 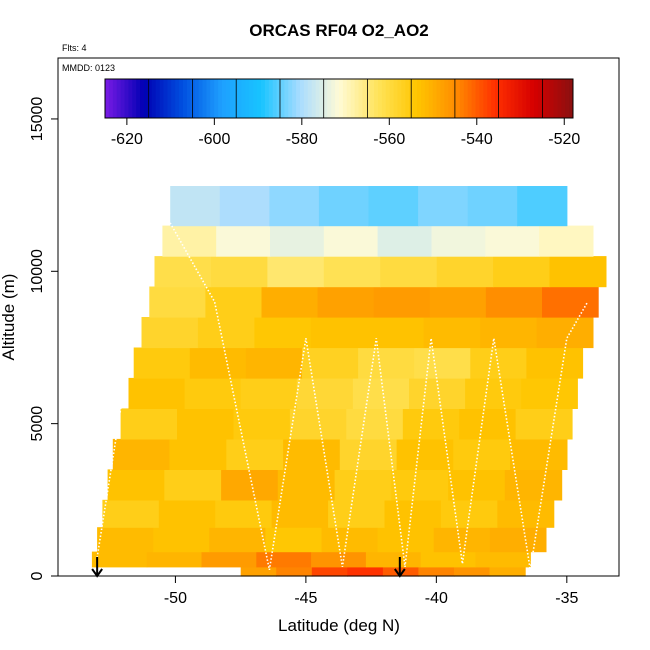 I want to click on y-tick-label: 15000, so click(x=37, y=119).